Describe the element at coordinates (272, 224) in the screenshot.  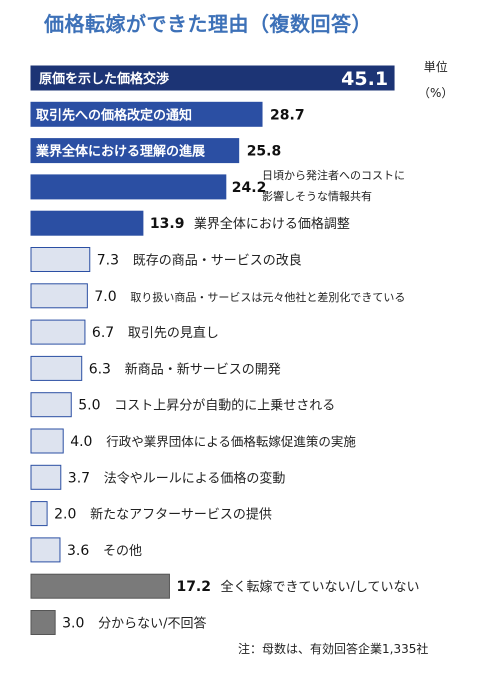
I see `category-label-4: 業界全体における価格調整` at that location.